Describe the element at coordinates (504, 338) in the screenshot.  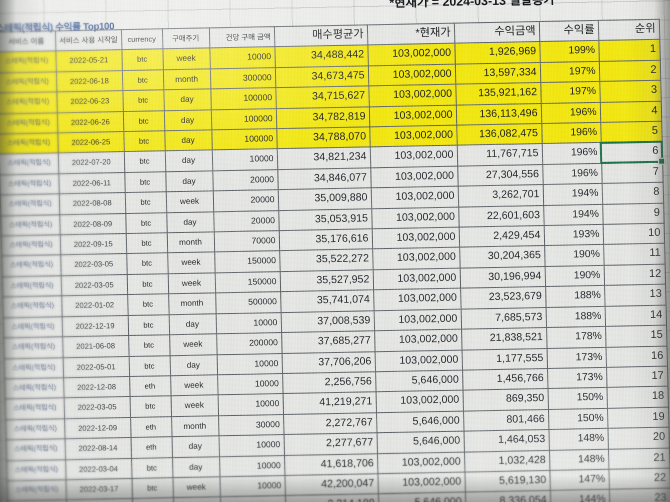
I see `cell-profit: 21,838,521` at that location.